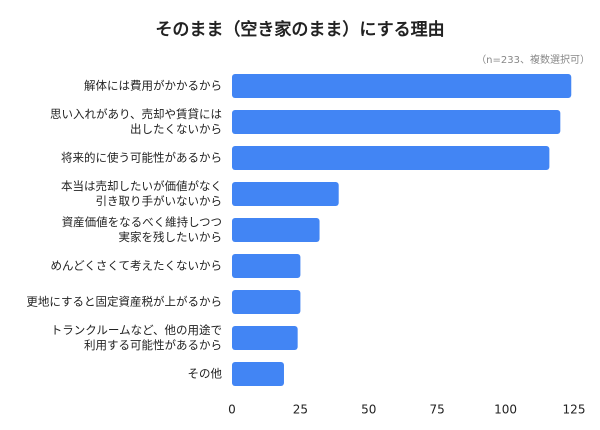 Image resolution: width=600 pixels, height=430 pixels. Describe the element at coordinates (205, 373) in the screenshot. I see `y-tick-label: その他` at that location.